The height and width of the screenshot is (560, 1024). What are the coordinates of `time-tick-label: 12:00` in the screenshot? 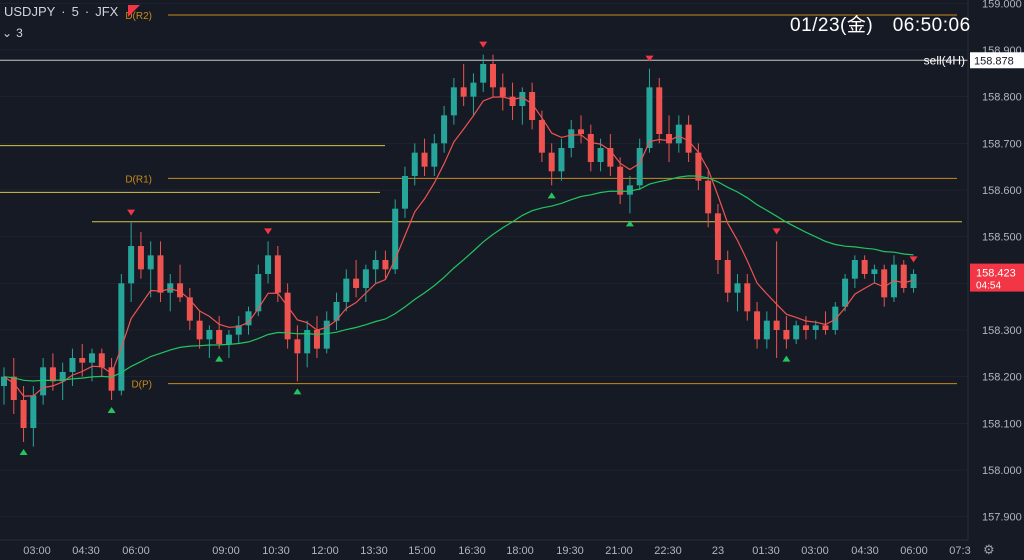 It's located at (325, 551).